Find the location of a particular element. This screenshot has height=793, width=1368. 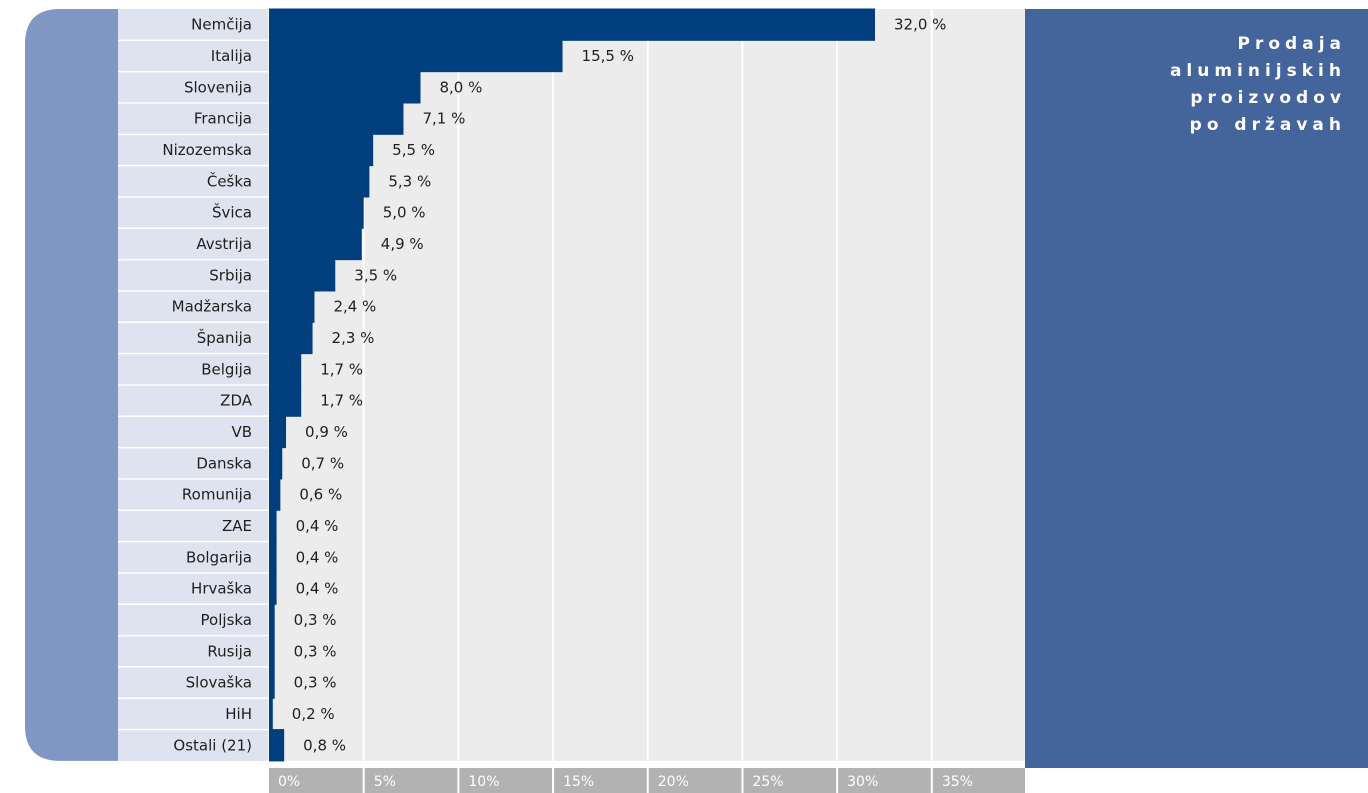

category-label: Španija is located at coordinates (224, 337).